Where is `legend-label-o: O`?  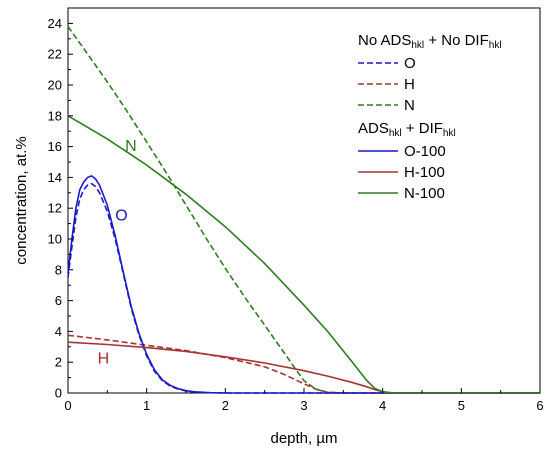 legend-label-o: O is located at coordinates (410, 63).